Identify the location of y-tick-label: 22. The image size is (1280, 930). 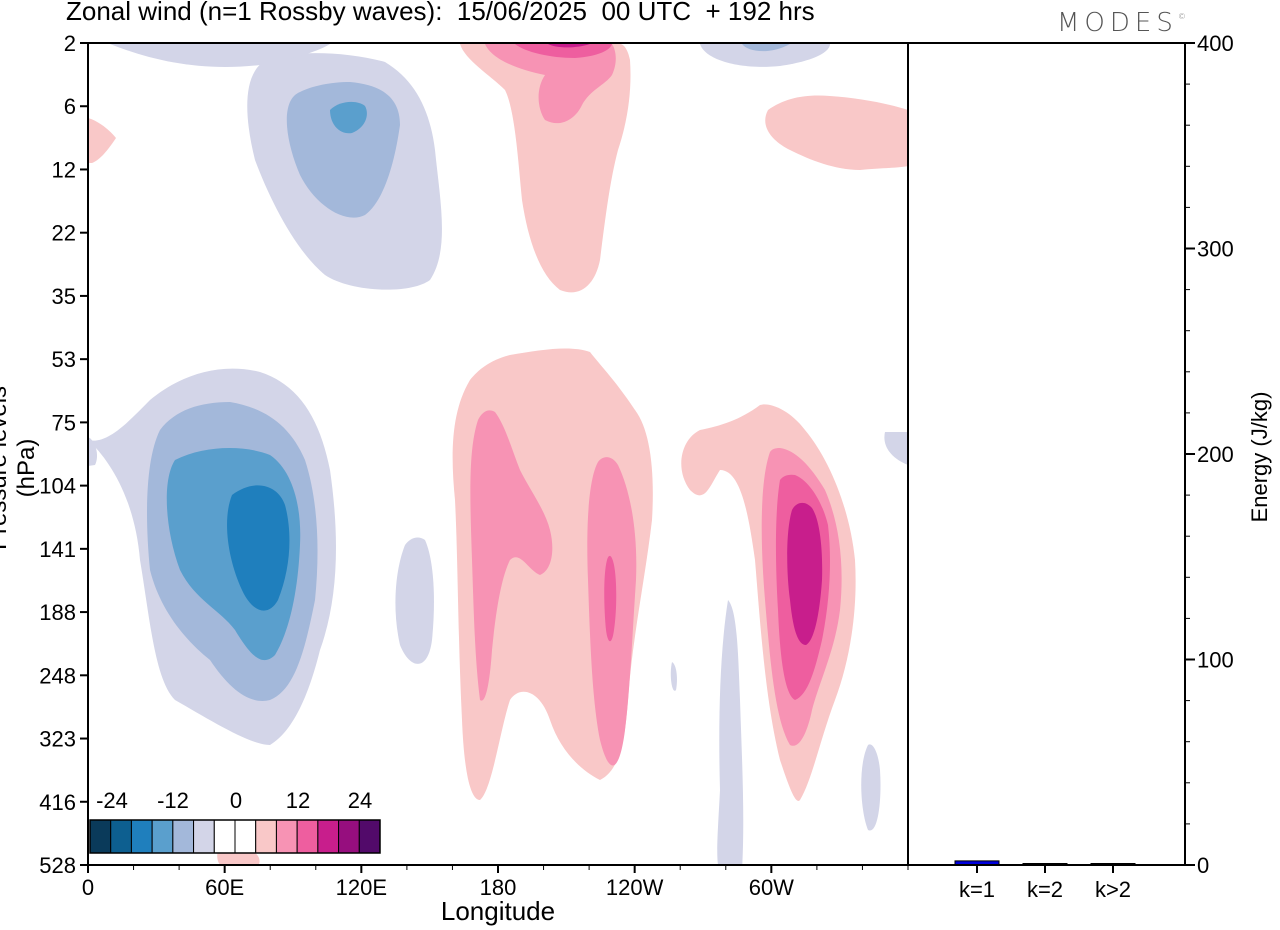
(64, 233).